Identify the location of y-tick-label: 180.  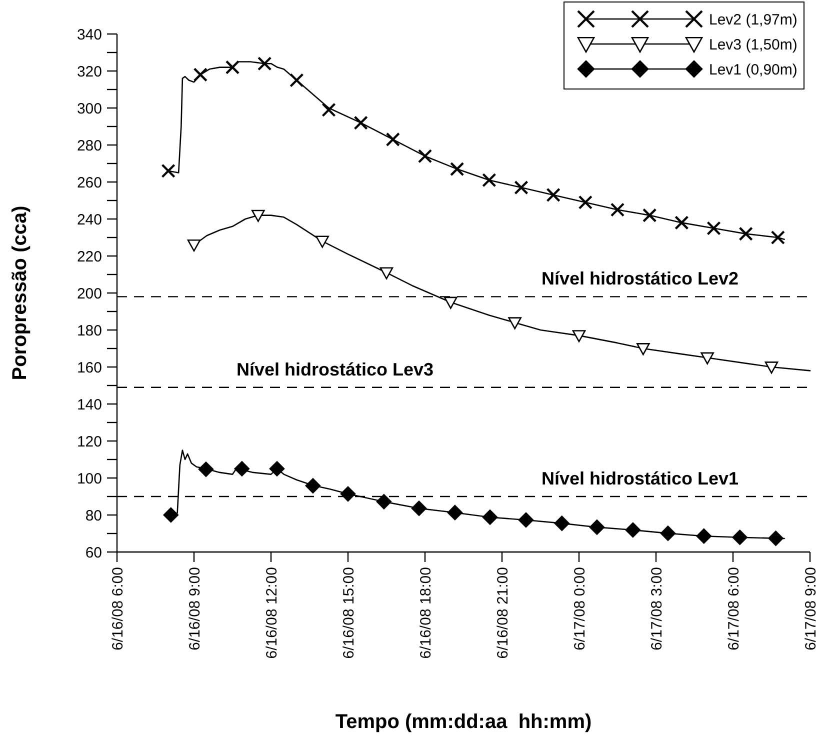
(89, 331).